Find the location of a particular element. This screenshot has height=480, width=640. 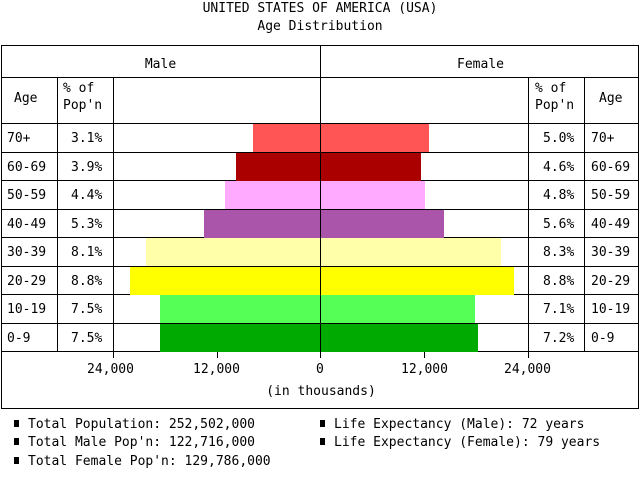

footer-life-expectancy-female: Life Expectancy (Female): 79 years is located at coordinates (460, 442).